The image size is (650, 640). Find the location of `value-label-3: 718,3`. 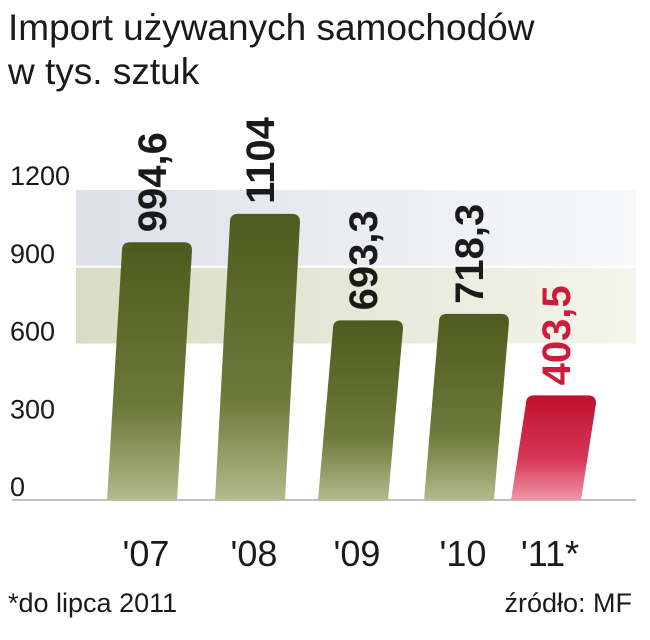

value-label-3: 718,3 is located at coordinates (470, 254).